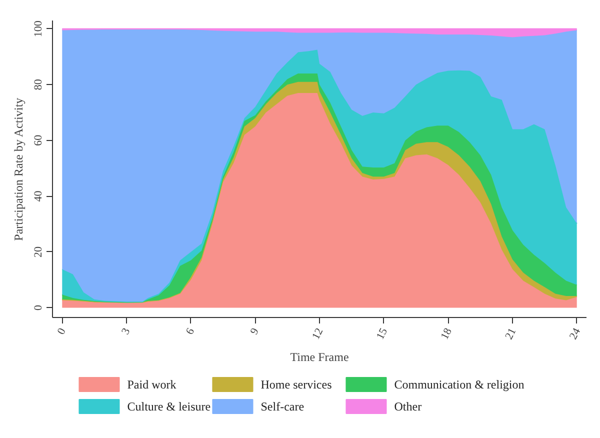  Describe the element at coordinates (446, 334) in the screenshot. I see `x-tick-label: 18` at that location.